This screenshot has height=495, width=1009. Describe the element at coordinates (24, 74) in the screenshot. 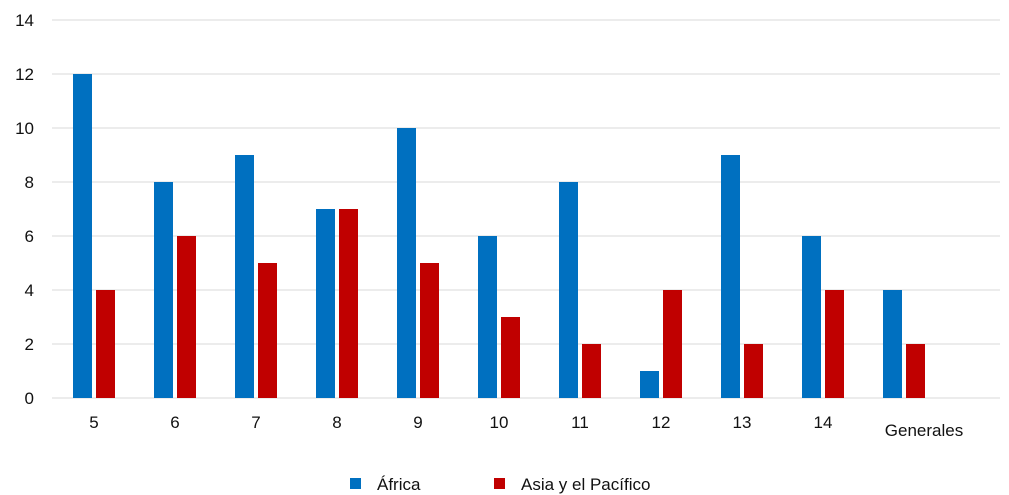

I see `y-tick-label: 12` at that location.